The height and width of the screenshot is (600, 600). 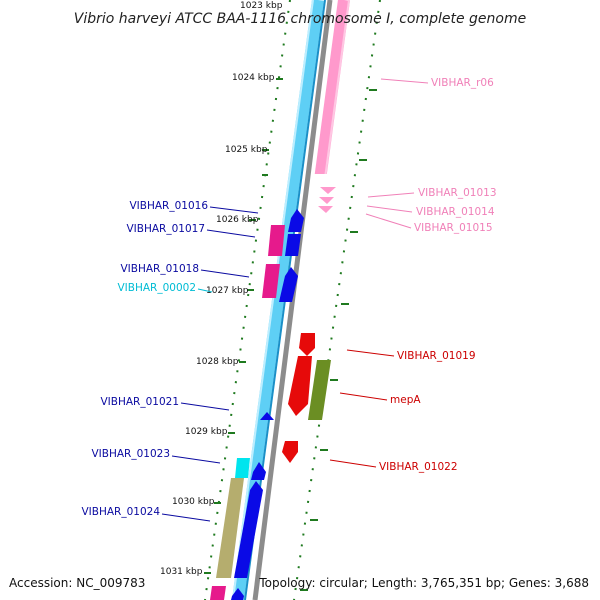 What do you see at coordinates (130, 454) in the screenshot?
I see `gene-label: VIBHAR_01023` at bounding box center [130, 454].